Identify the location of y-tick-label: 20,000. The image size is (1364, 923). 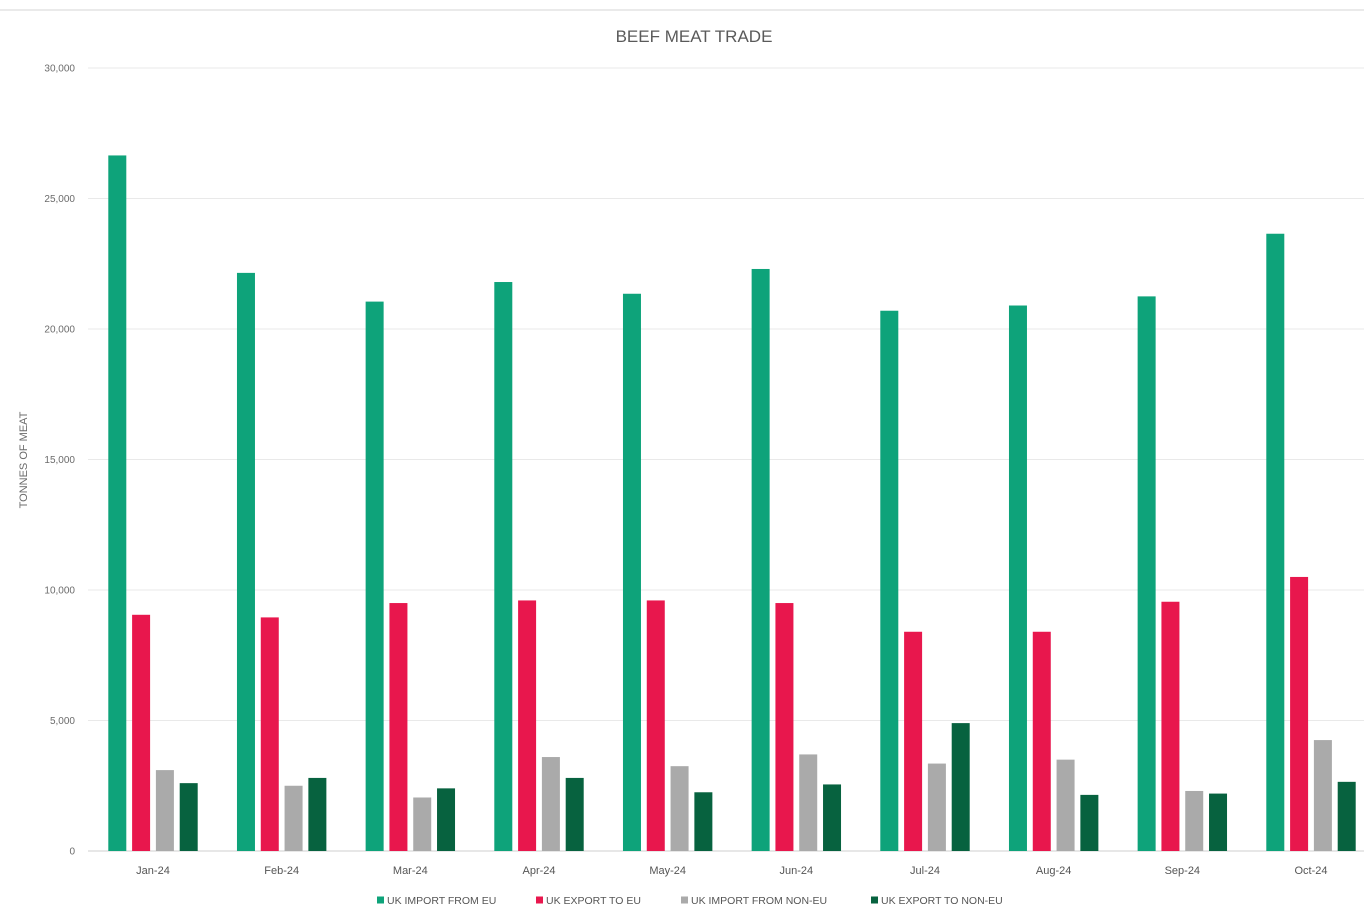
(59, 330).